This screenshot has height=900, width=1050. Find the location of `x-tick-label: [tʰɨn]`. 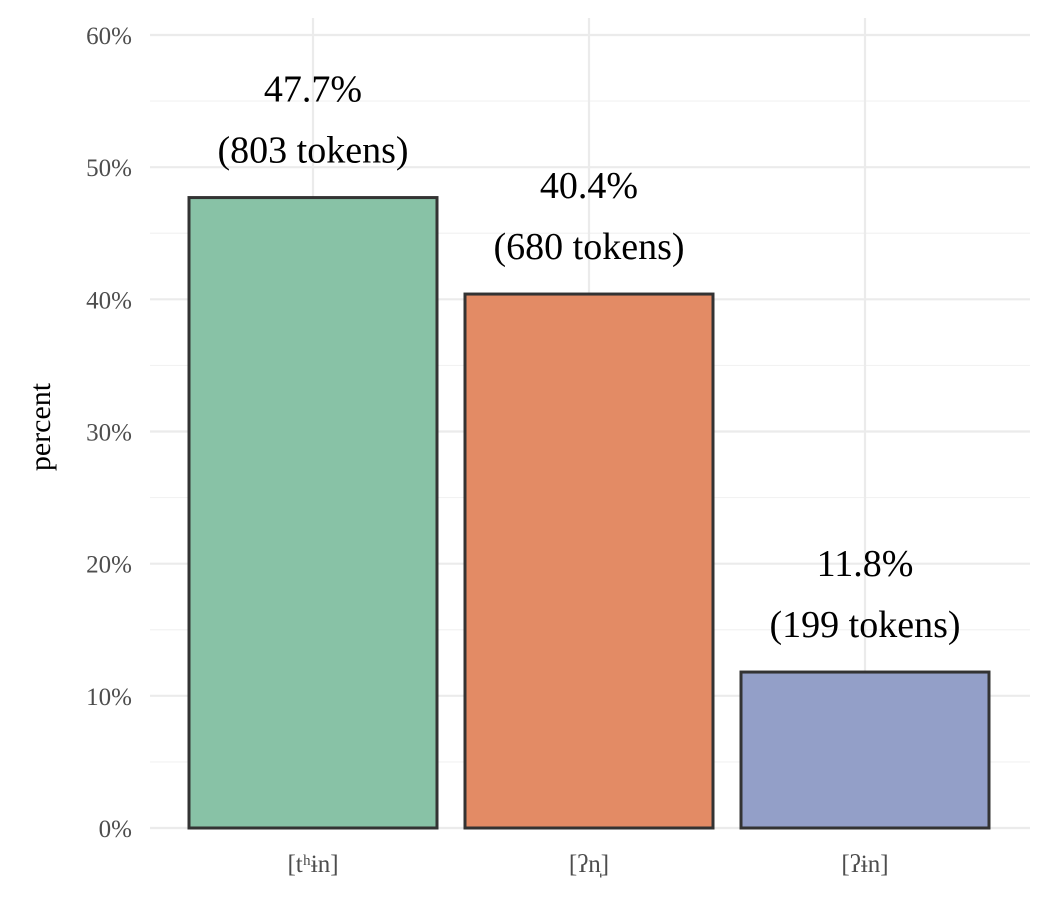

x-tick-label: [tʰɨn] is located at coordinates (312, 864).